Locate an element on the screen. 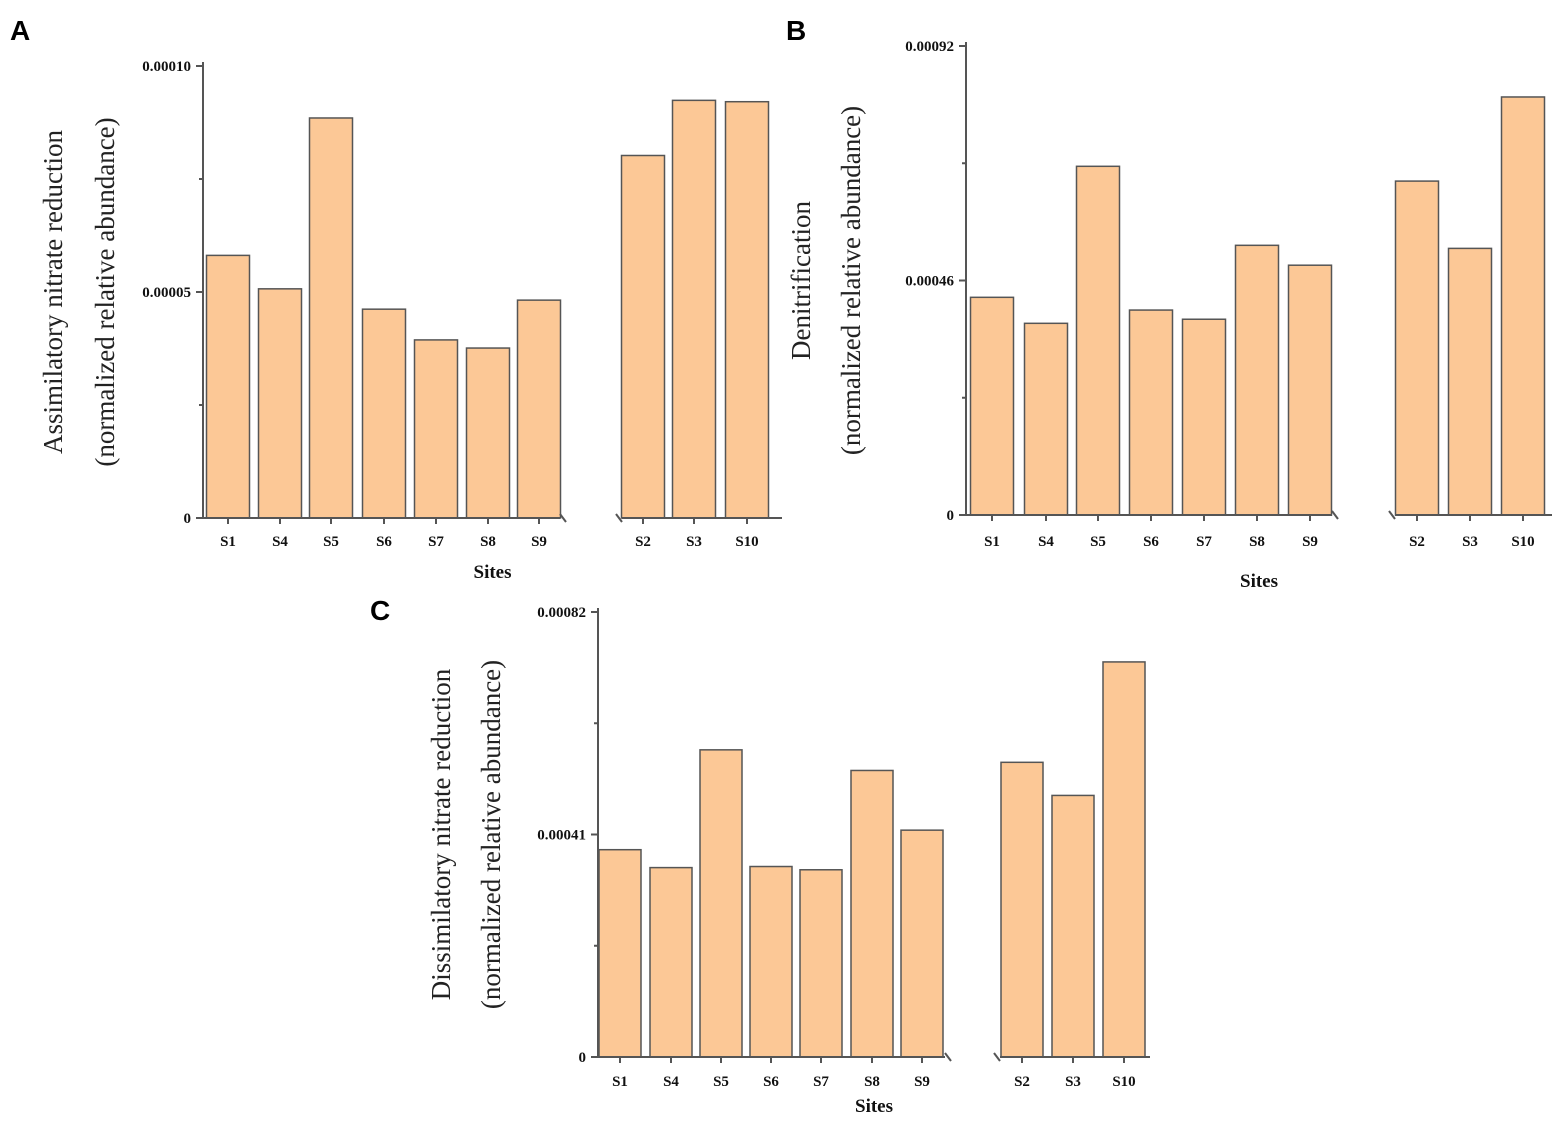  y-axis-label-line-1: Dissimilatory nitrate reduction is located at coordinates (441, 834).